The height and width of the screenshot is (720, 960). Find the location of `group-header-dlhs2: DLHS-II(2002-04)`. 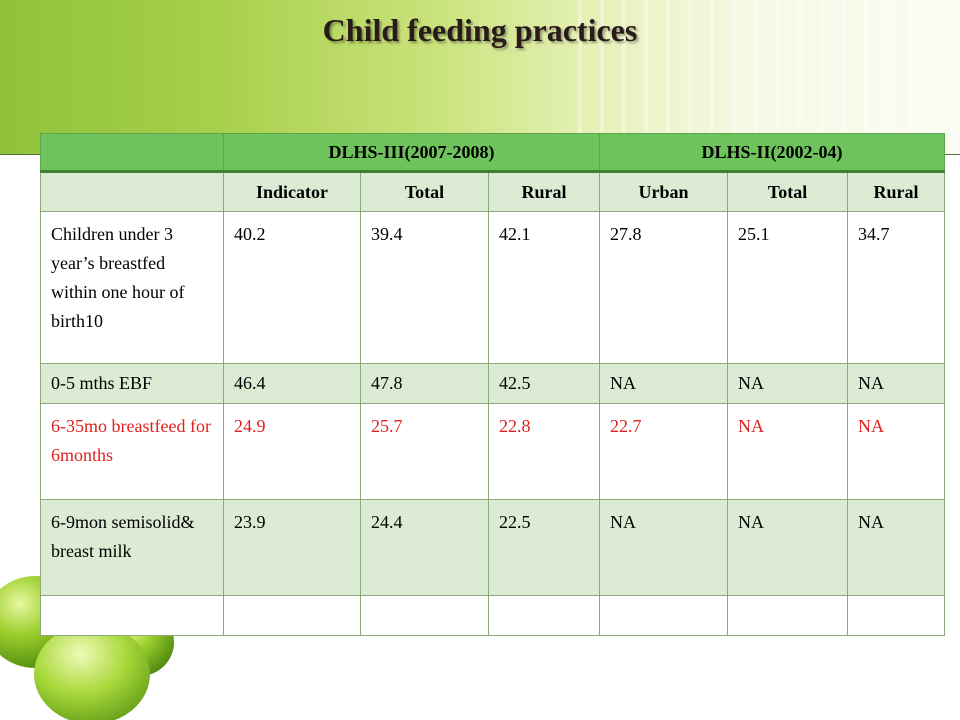

group-header-dlhs2: DLHS-II(2002-04) is located at coordinates (772, 152).